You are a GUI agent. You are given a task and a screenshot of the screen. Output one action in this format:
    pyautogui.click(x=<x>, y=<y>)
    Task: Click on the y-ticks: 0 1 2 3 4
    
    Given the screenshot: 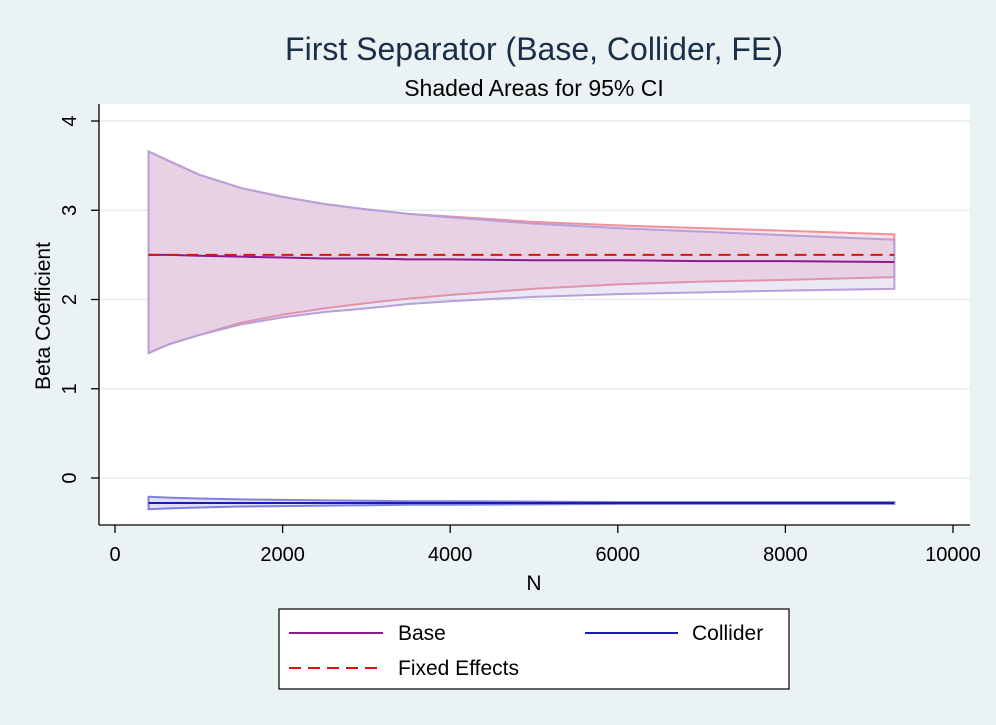 What is the action you would take?
    pyautogui.click(x=79, y=299)
    